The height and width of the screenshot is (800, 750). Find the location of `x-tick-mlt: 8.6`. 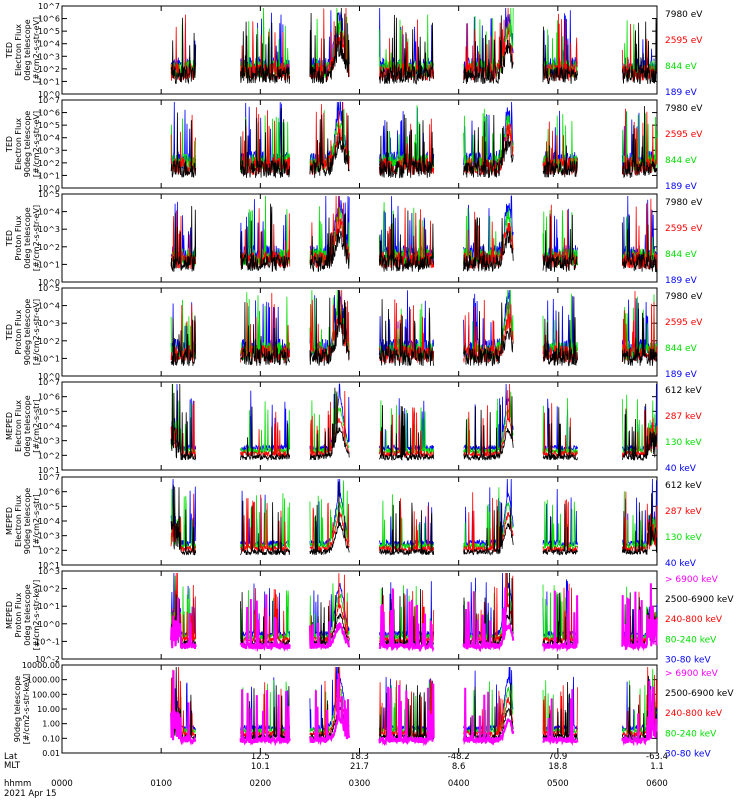

x-tick-mlt: 8.6 is located at coordinates (459, 767).